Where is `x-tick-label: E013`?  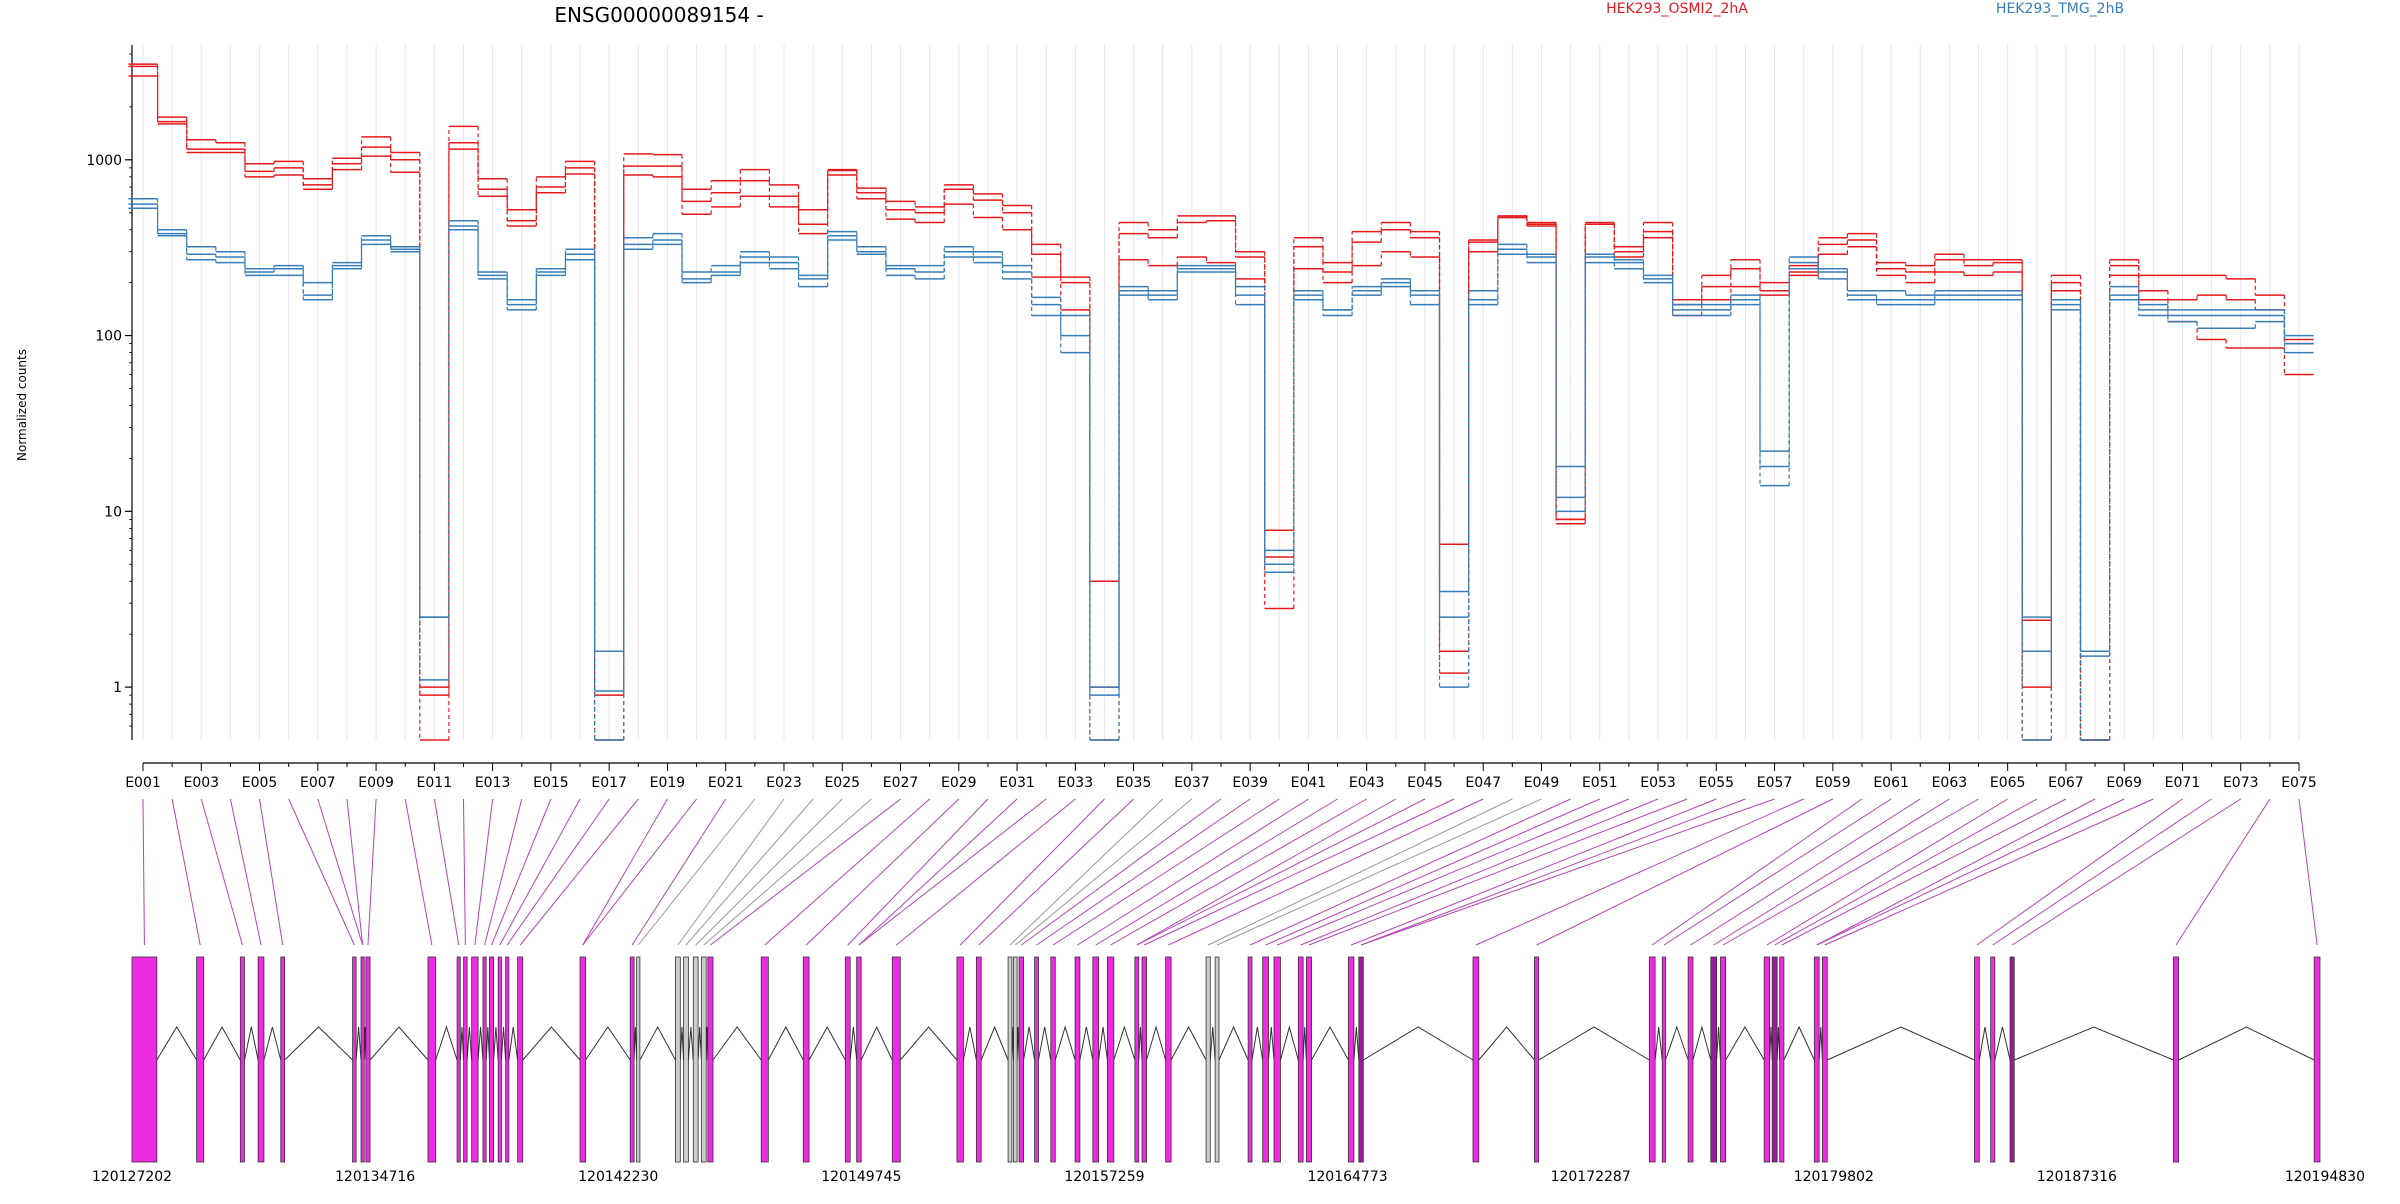
x-tick-label: E013 is located at coordinates (493, 783).